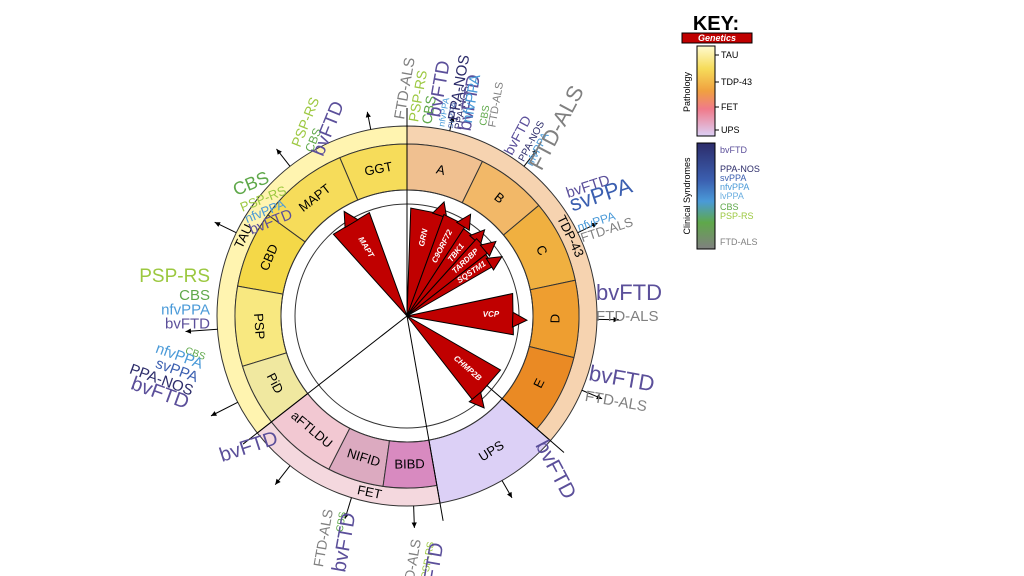  What do you see at coordinates (736, 82) in the screenshot?
I see `key-pathology-item-1: TDP-43` at bounding box center [736, 82].